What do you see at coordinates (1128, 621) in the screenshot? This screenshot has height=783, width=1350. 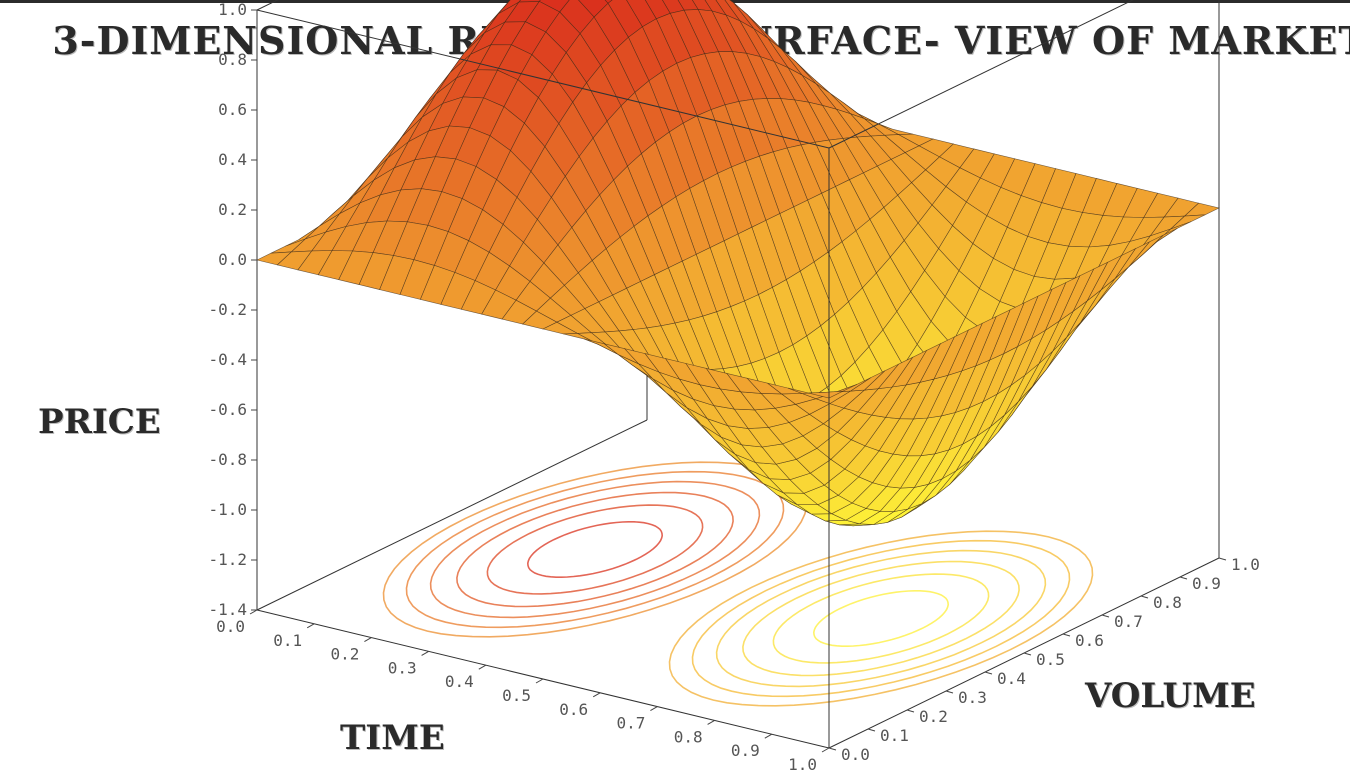 I see `y-tick-label: 0.7` at bounding box center [1128, 621].